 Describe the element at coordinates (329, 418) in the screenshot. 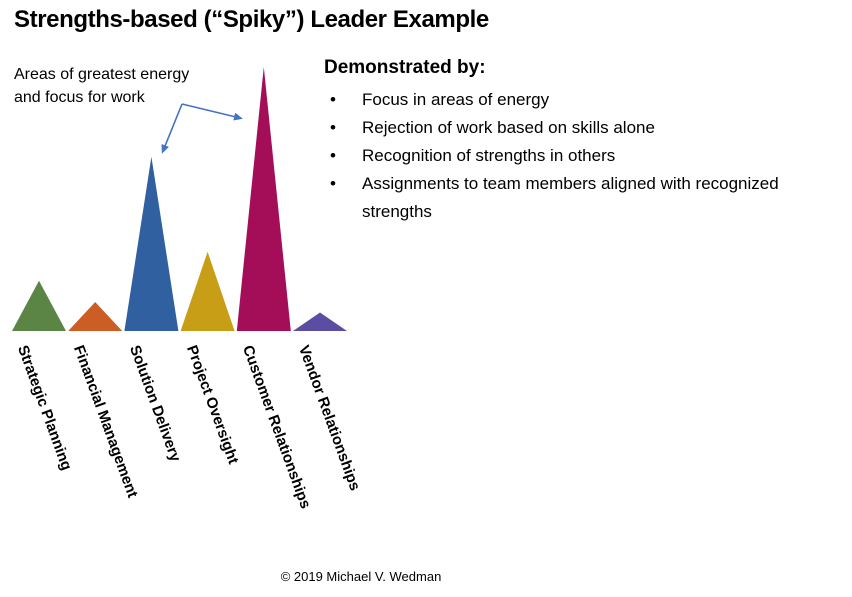

I see `category-label-vendor-relationships: Vendor Relationships` at that location.